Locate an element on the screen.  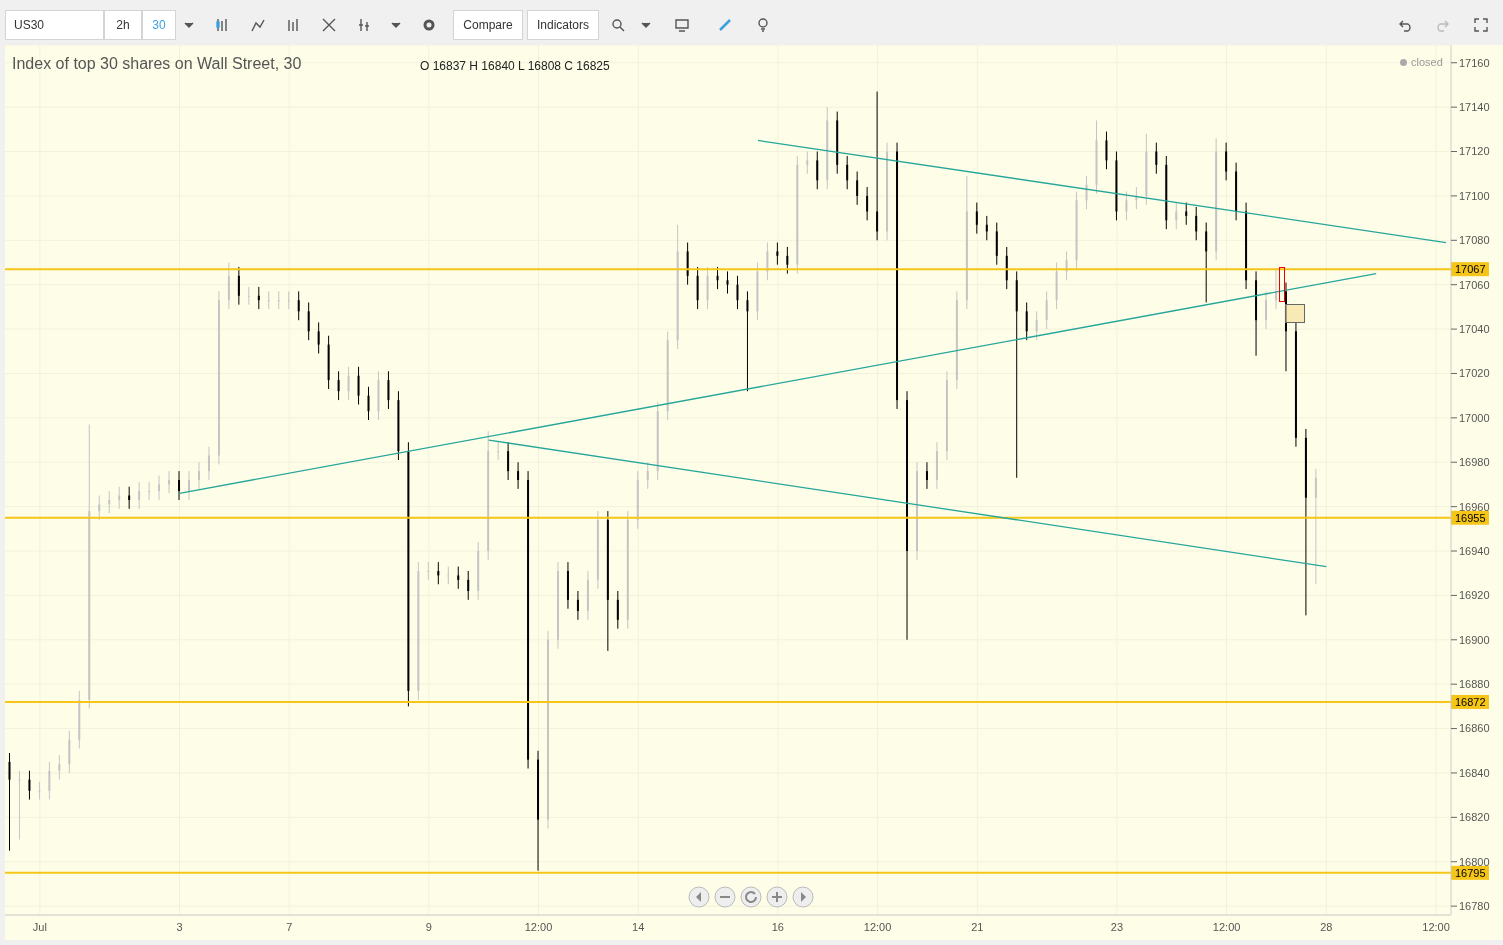
x-tick-label: Jul is located at coordinates (39, 926).